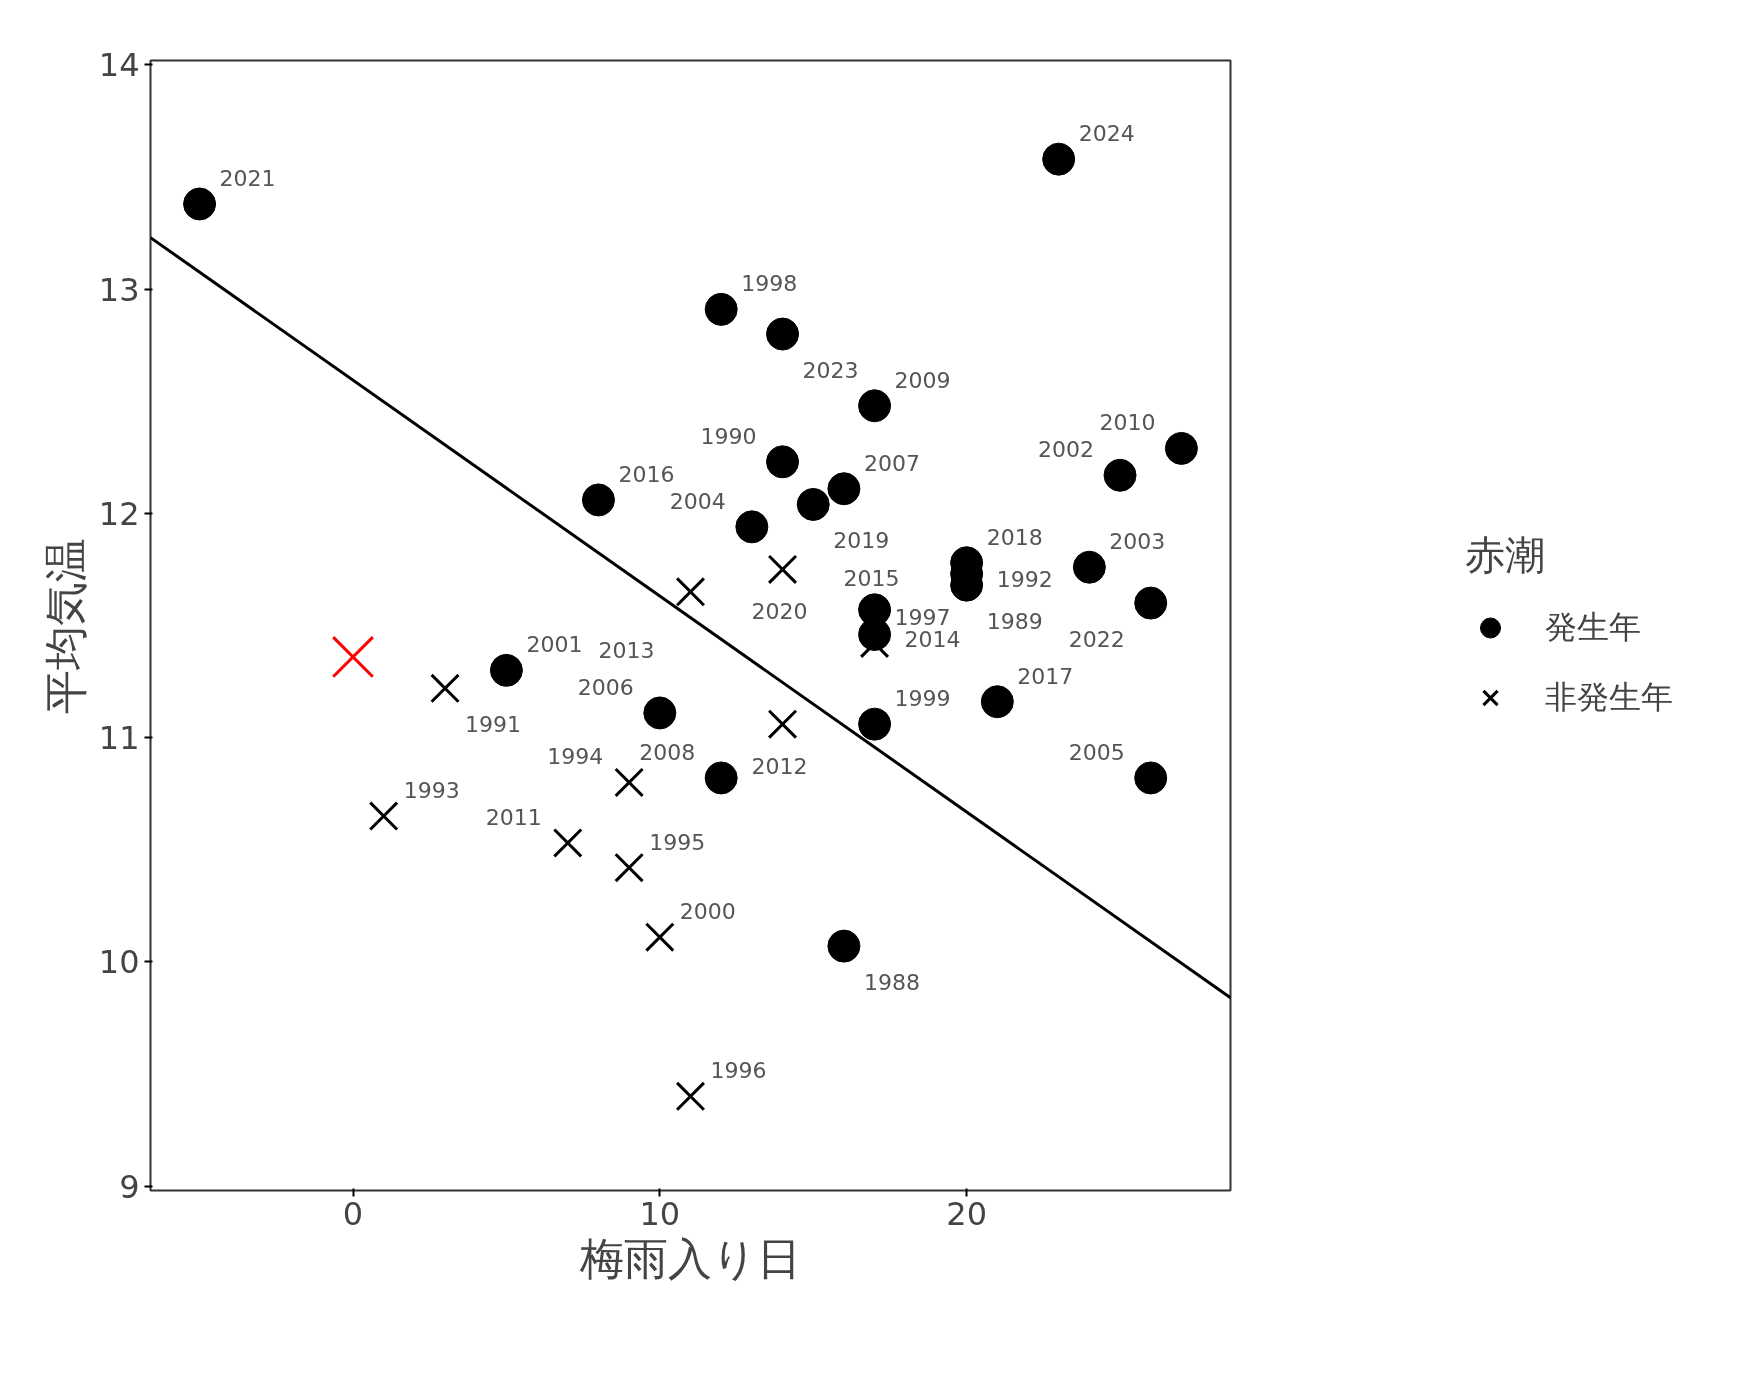  I want to click on x-tick-label: 20, so click(966, 1213).